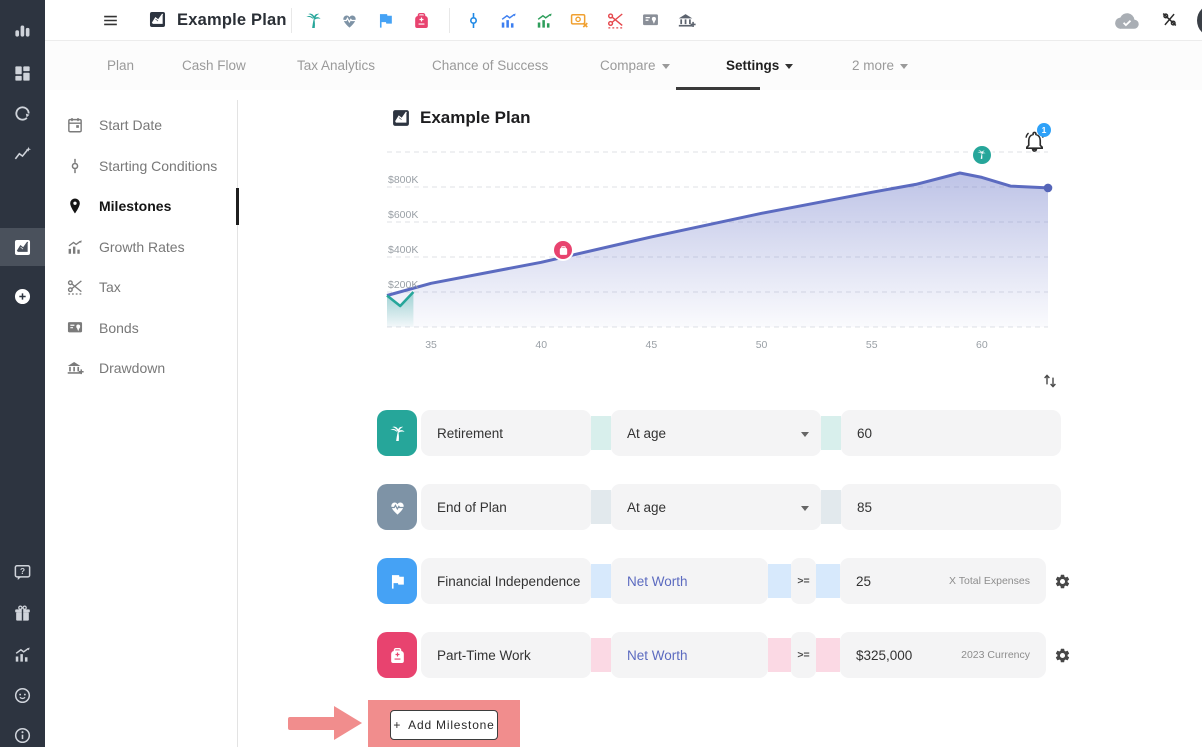  I want to click on age-value-input: 60, so click(951, 433).